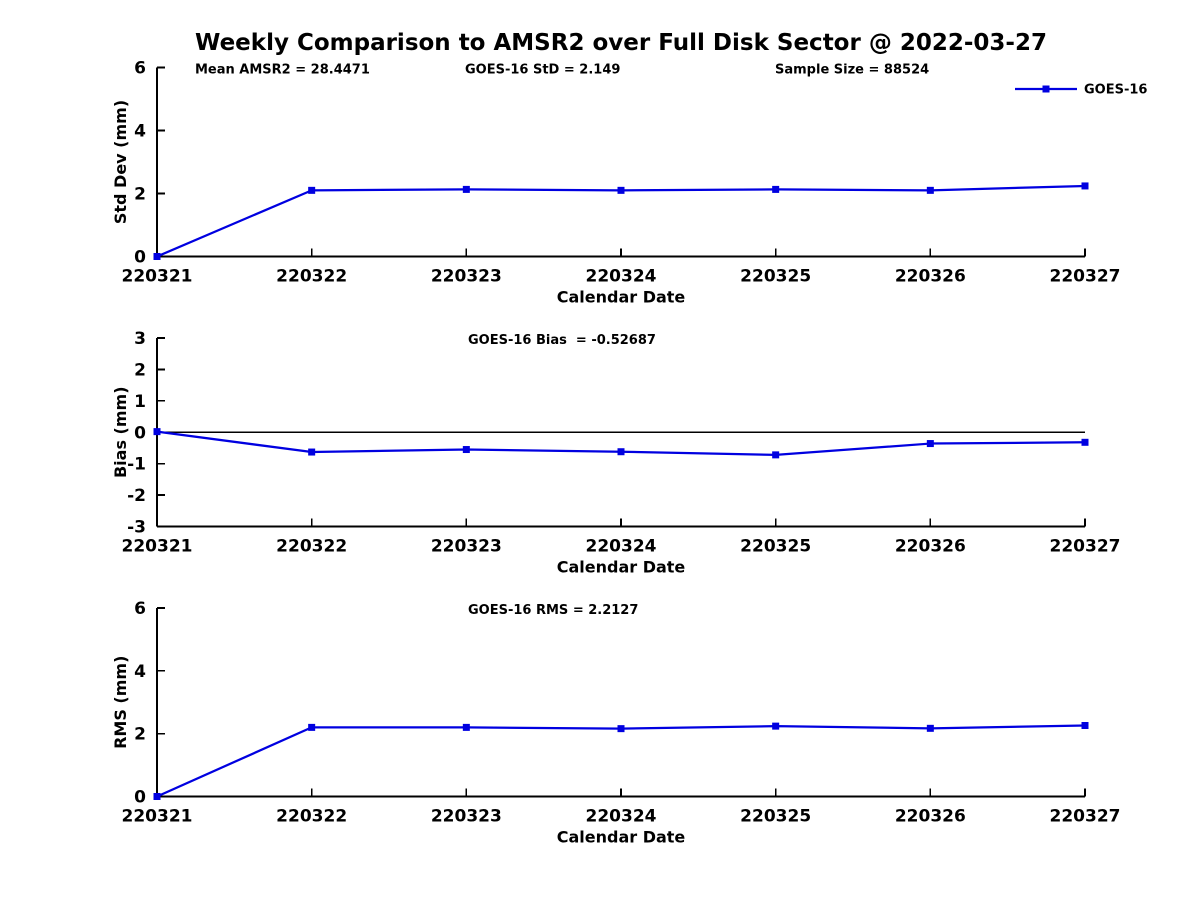 This screenshot has height=900, width=1200. I want to click on annotation-text: GOES-16 StD = 2.149, so click(542, 70).